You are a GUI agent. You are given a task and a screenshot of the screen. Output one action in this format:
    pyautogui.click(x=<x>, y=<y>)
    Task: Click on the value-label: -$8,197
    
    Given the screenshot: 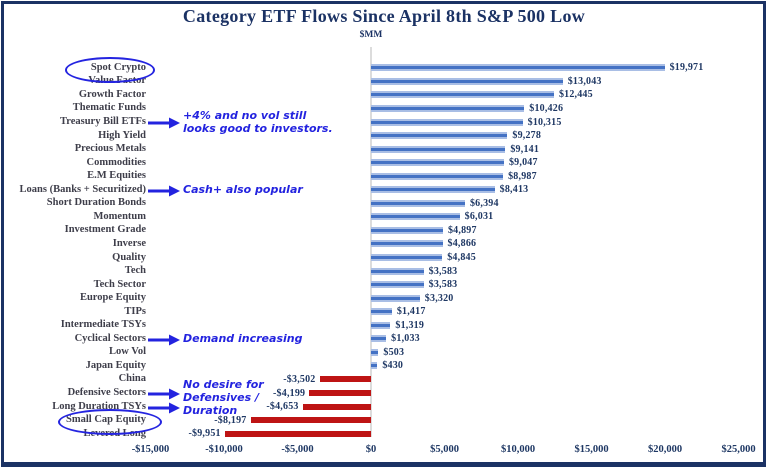 What is the action you would take?
    pyautogui.click(x=230, y=420)
    